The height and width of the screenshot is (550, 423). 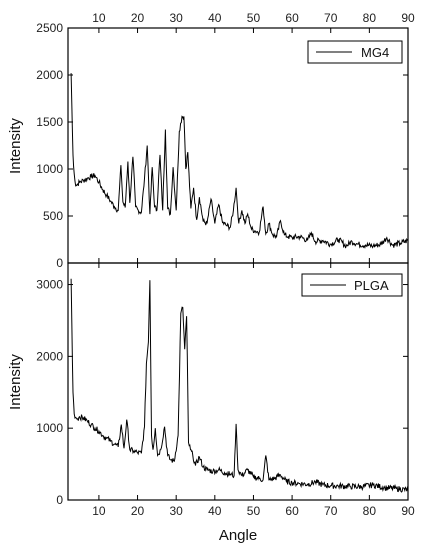 What do you see at coordinates (49, 122) in the screenshot?
I see `top-ytick-label: 1500` at bounding box center [49, 122].